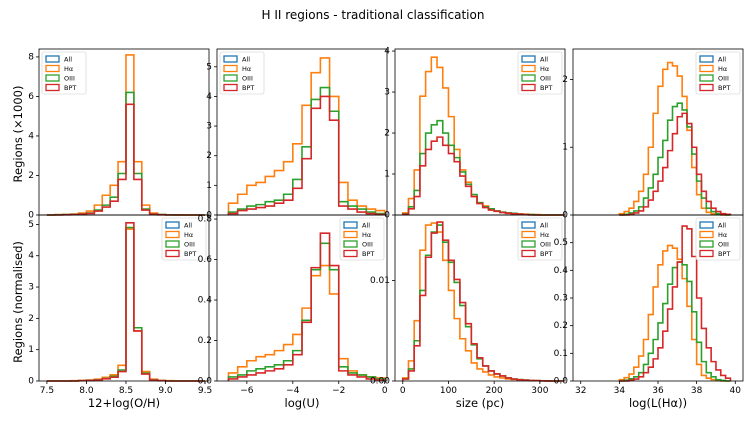 The height and width of the screenshot is (427, 747). I want to click on ytick-label: 0.6, so click(205, 260).